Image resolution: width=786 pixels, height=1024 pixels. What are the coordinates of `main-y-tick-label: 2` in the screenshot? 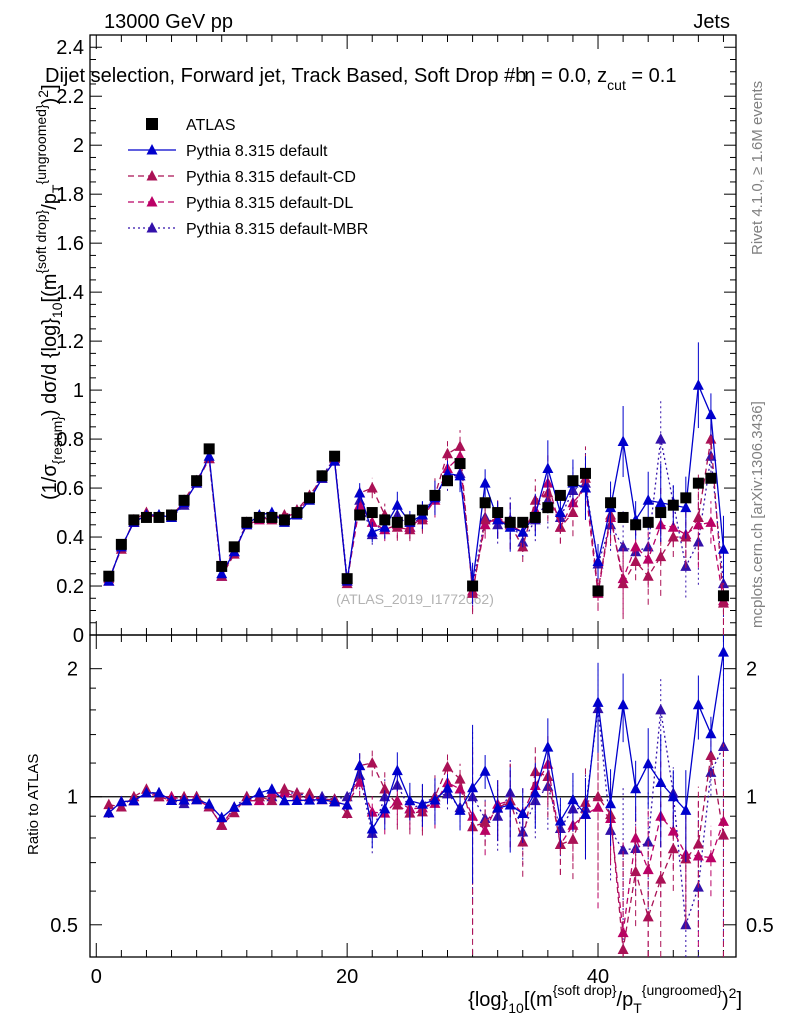 It's located at (78, 146).